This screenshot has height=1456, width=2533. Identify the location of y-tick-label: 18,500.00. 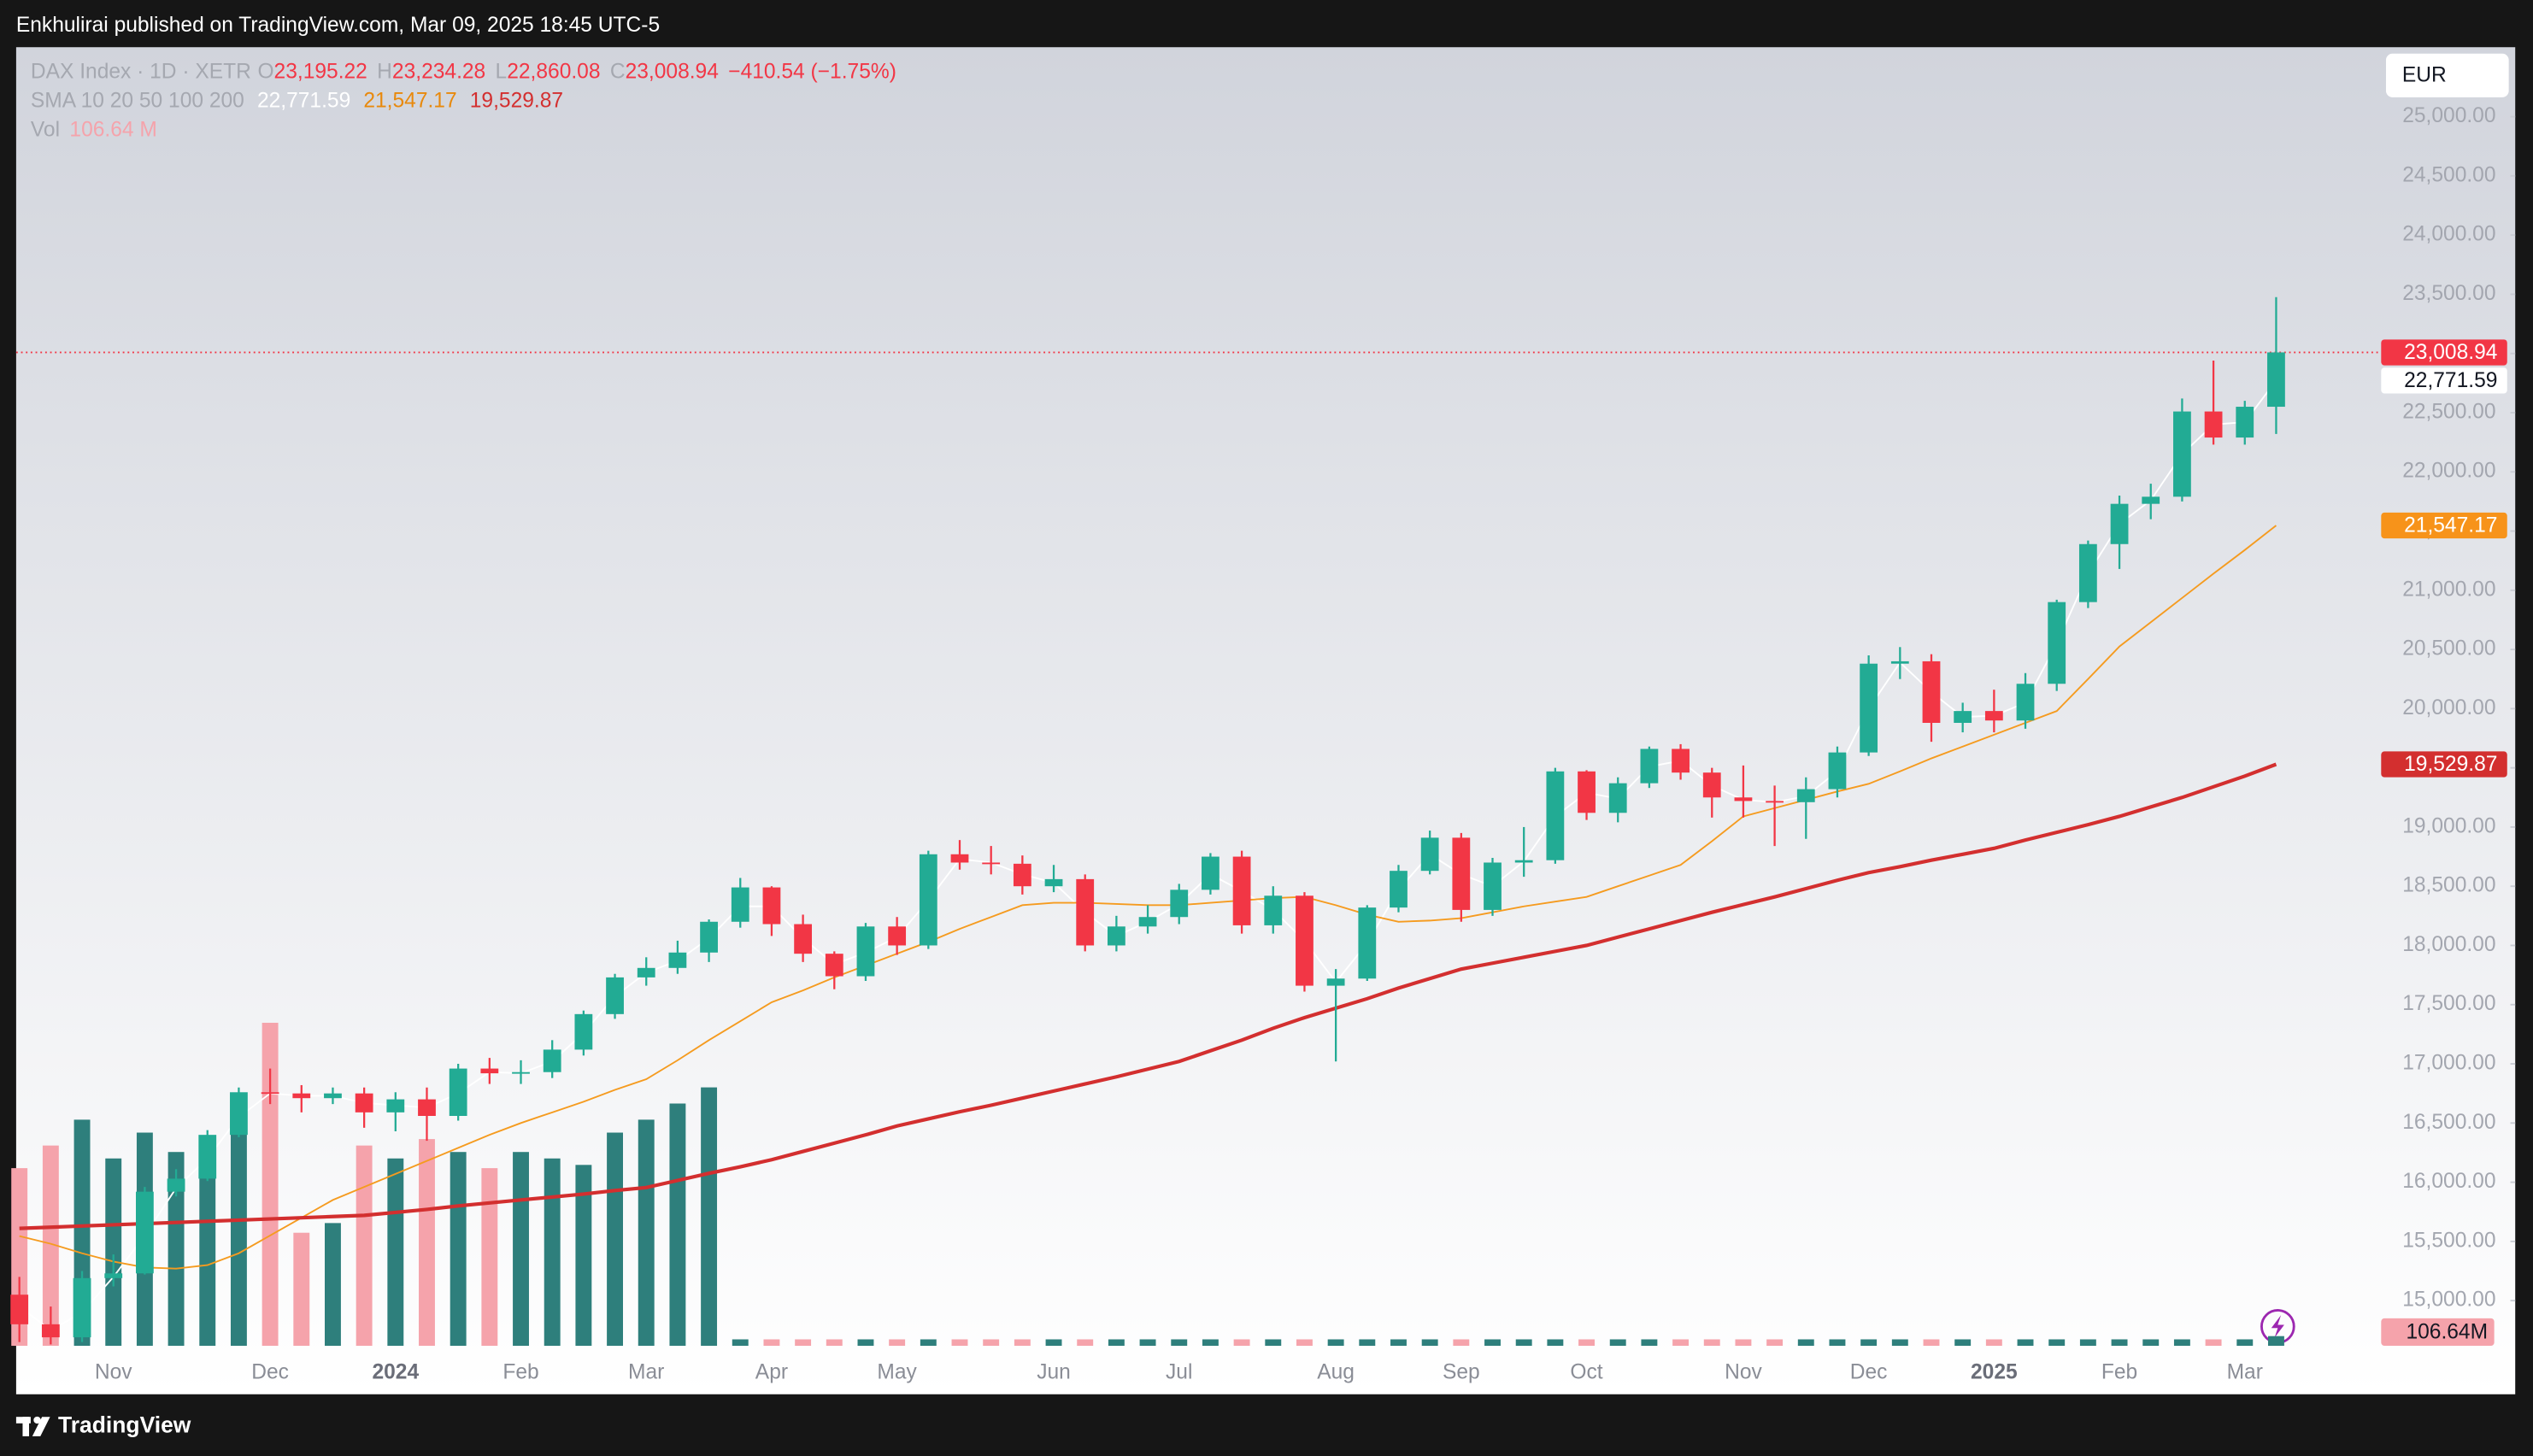
(2448, 885).